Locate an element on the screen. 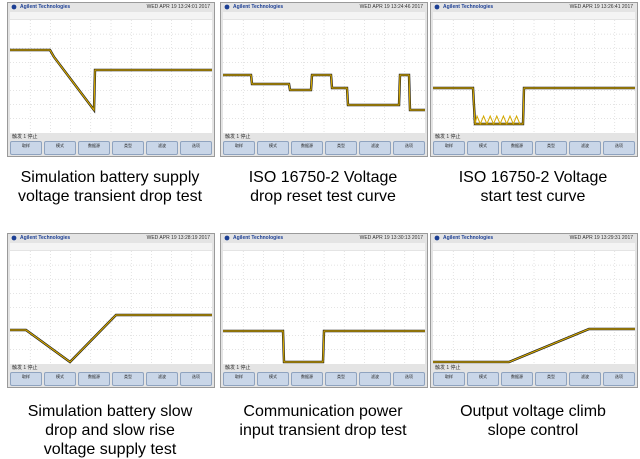 The image size is (640, 459). panel-caption: ISO 16750-2 Voltage start test curve is located at coordinates (531, 187).